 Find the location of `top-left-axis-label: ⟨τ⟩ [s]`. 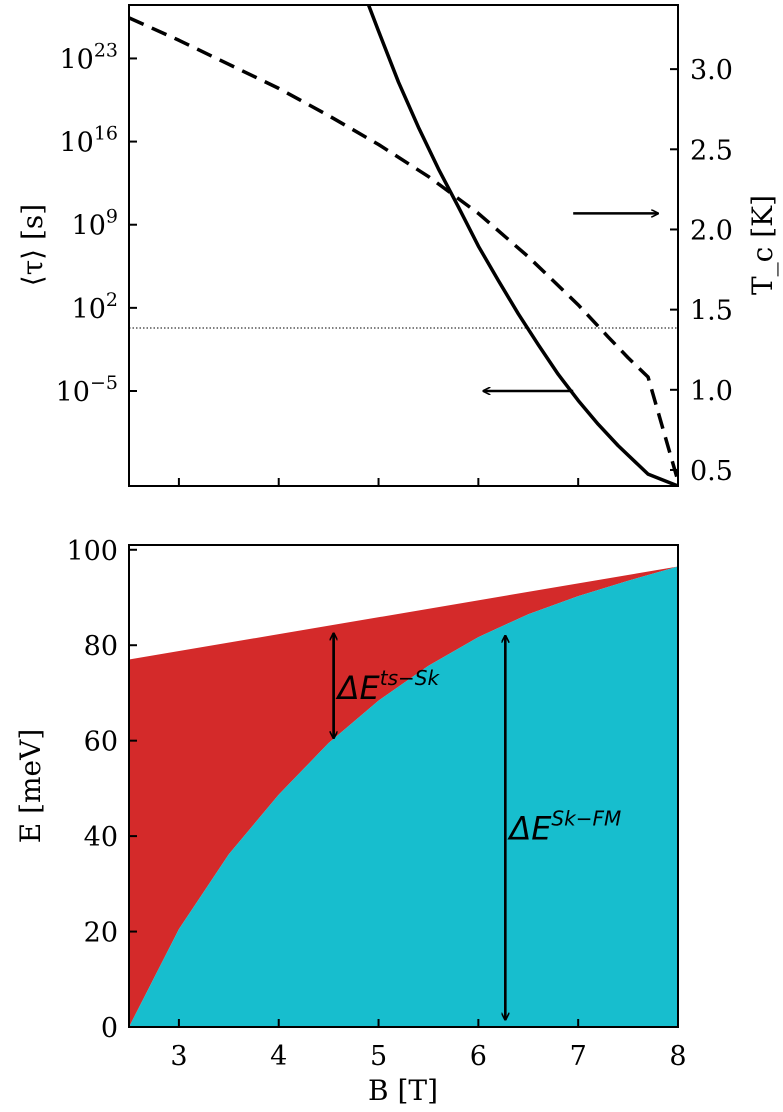

top-left-axis-label: ⟨τ⟩ [s] is located at coordinates (32, 245).